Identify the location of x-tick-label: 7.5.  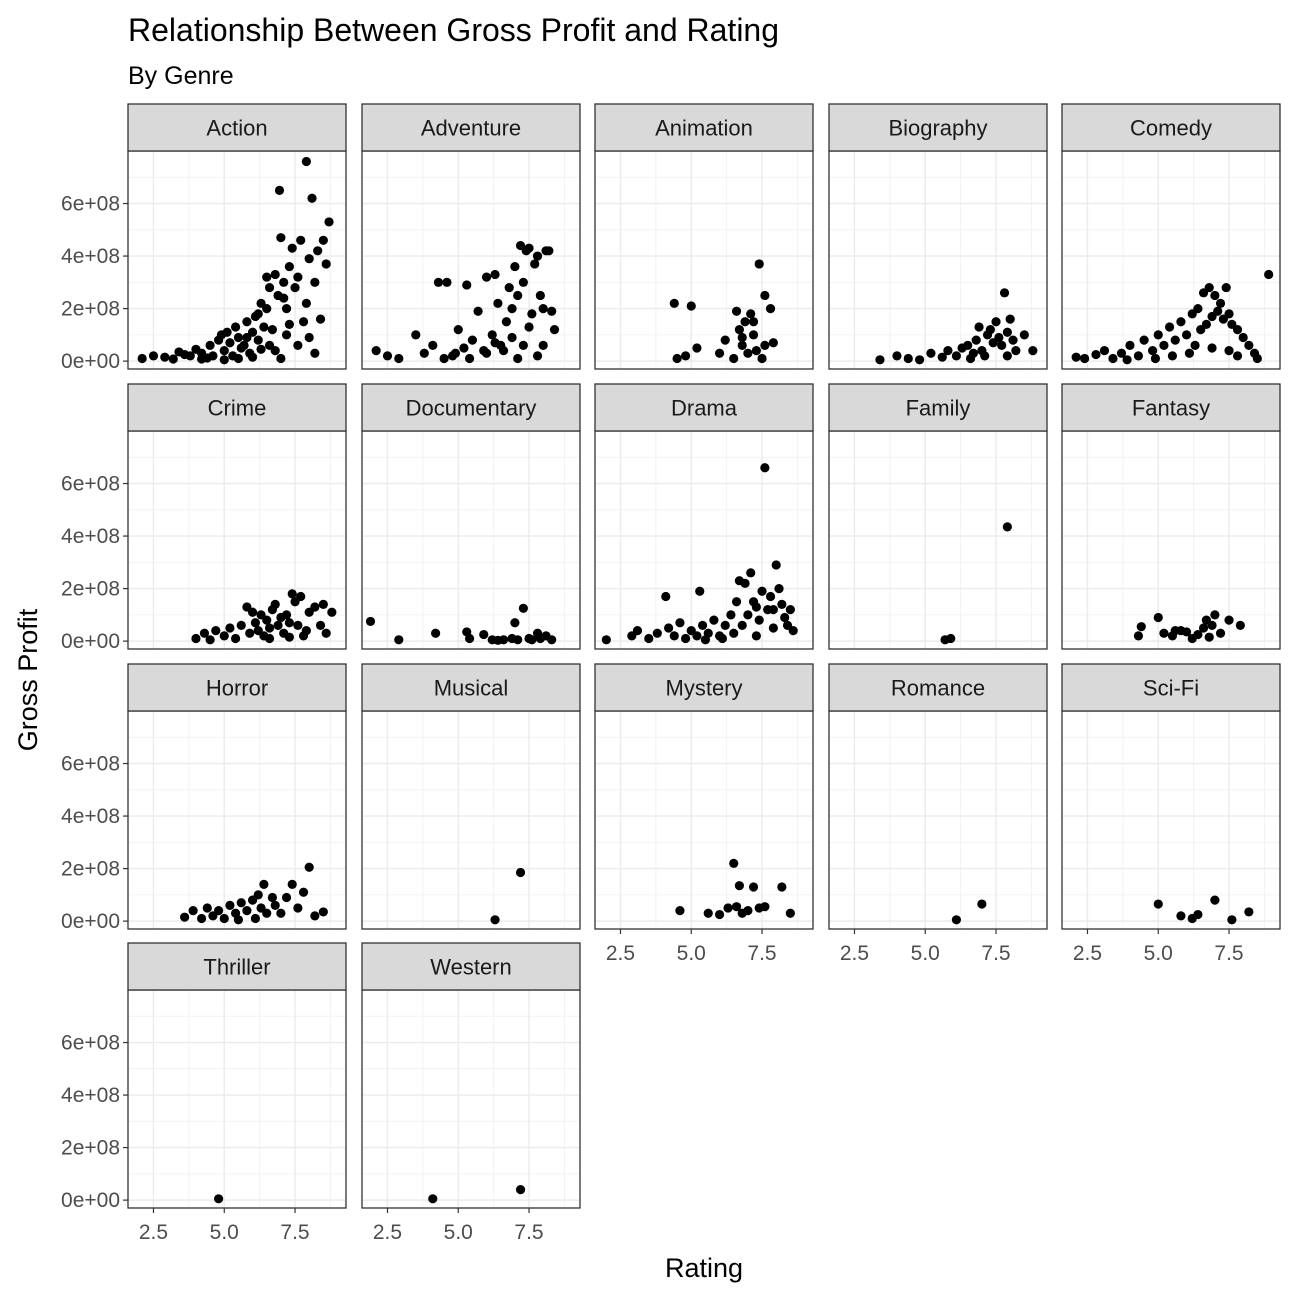
(761, 953).